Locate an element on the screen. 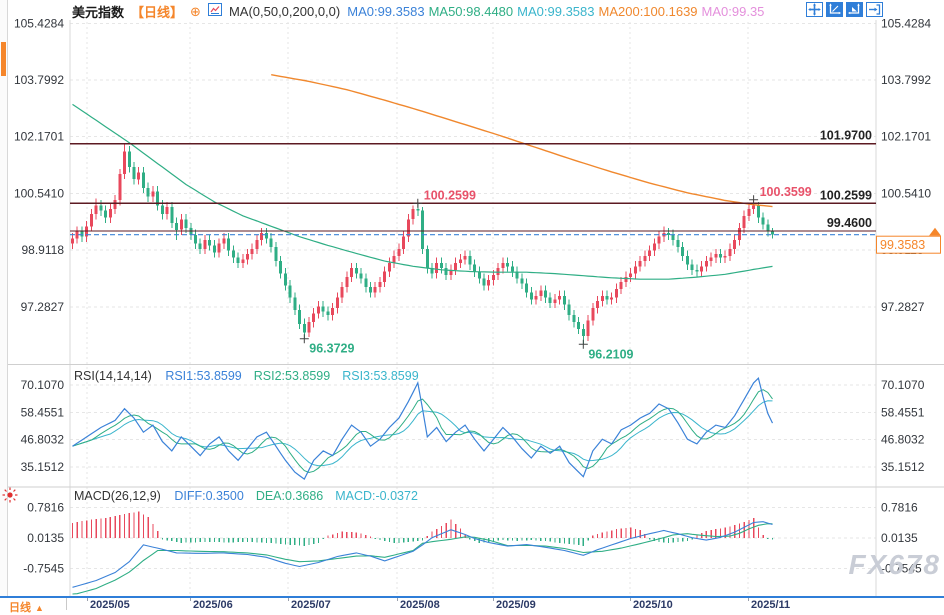  x-axis-date-label: 2025/11 is located at coordinates (771, 605).